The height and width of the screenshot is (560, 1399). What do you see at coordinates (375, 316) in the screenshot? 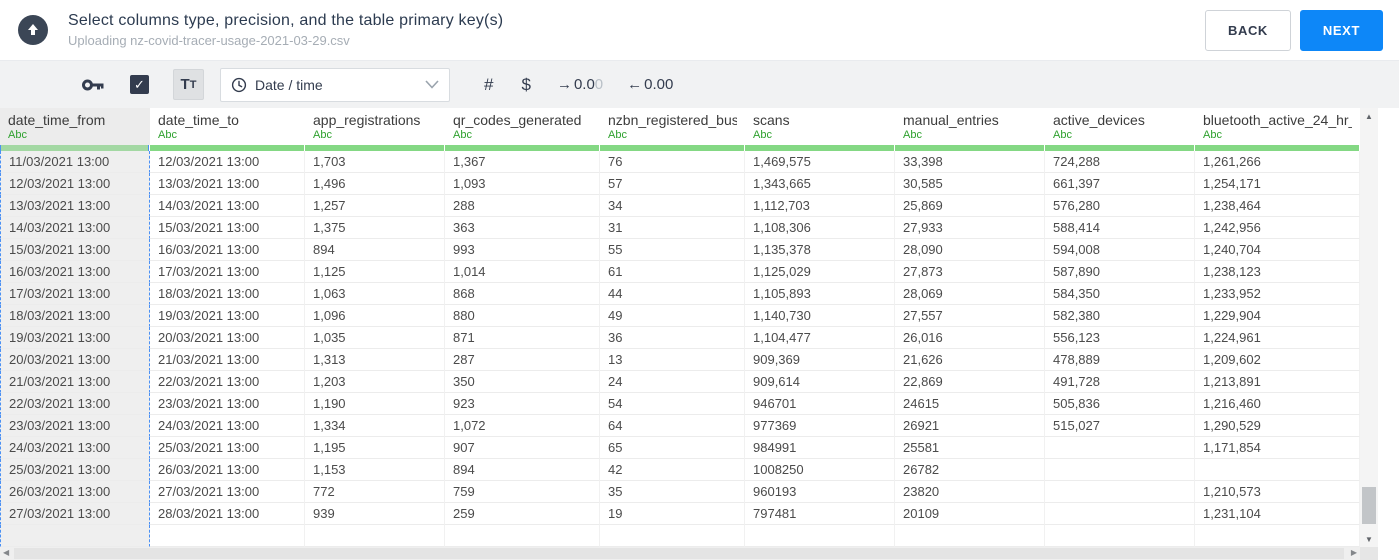
I see `table-cell: 1,096` at bounding box center [375, 316].